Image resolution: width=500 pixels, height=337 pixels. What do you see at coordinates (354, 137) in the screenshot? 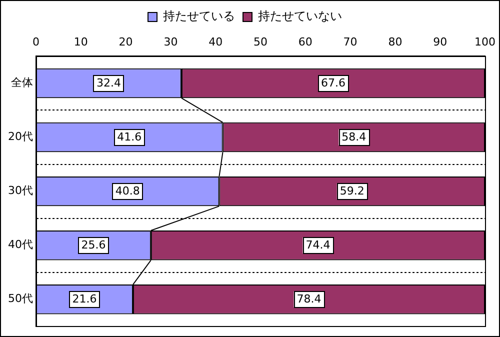
I see `data-label: 58.4` at bounding box center [354, 137].